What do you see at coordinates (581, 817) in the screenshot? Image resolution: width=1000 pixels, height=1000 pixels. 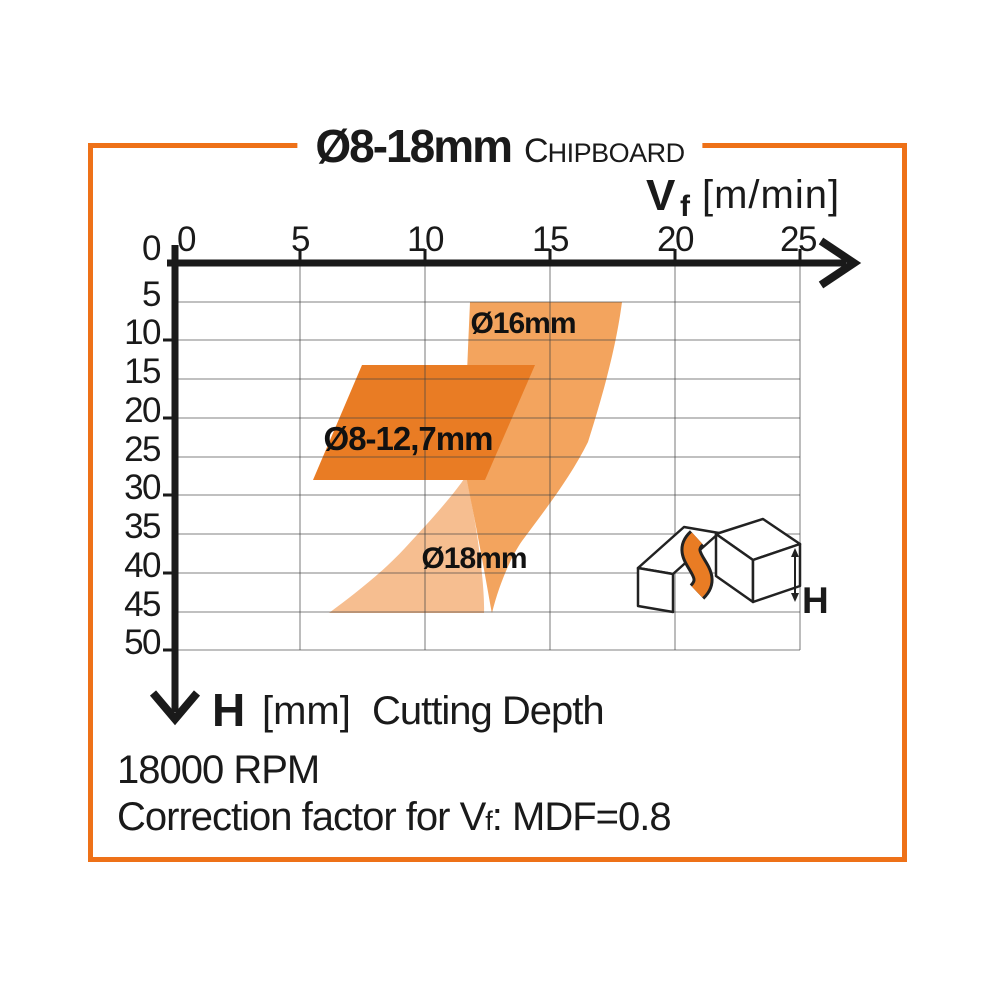 I see `correction-suffix: : MDF=0.8` at bounding box center [581, 817].